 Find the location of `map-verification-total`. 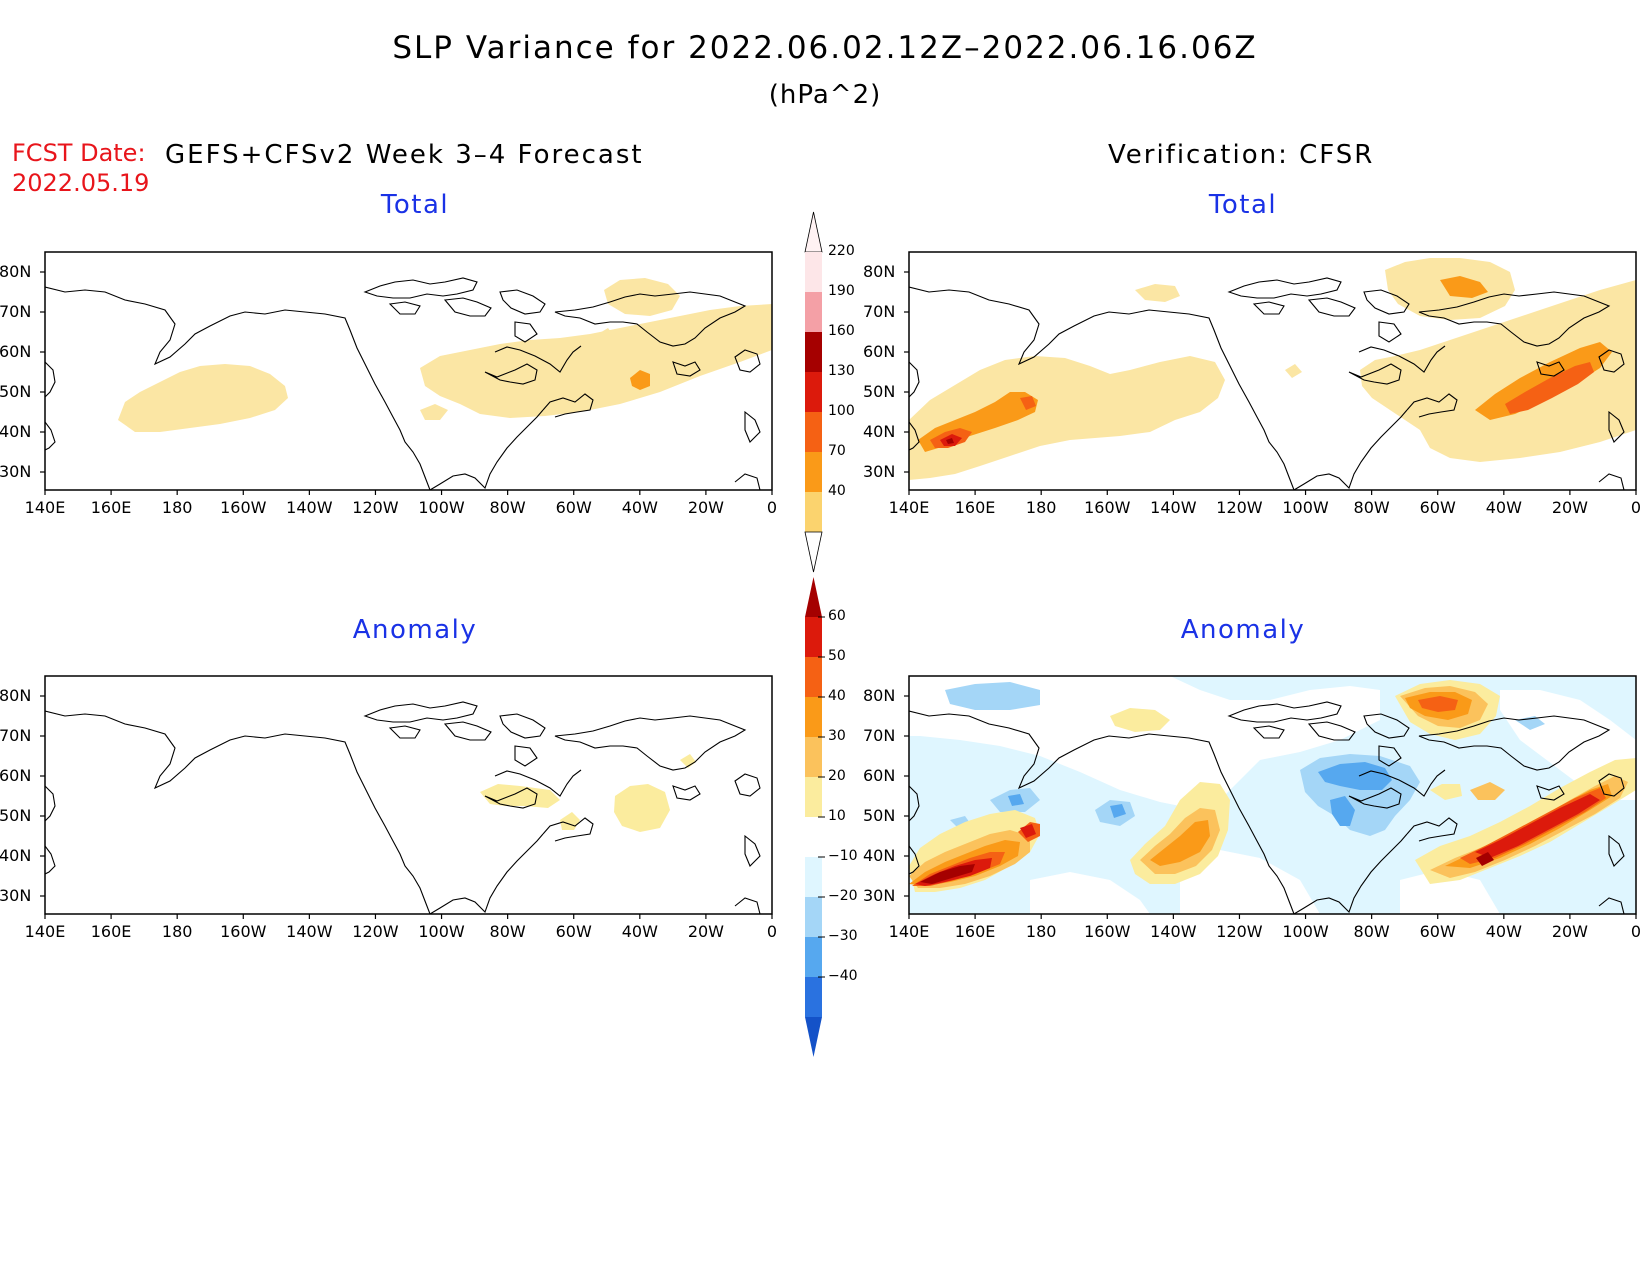

map-verification-total is located at coordinates (1272, 371).